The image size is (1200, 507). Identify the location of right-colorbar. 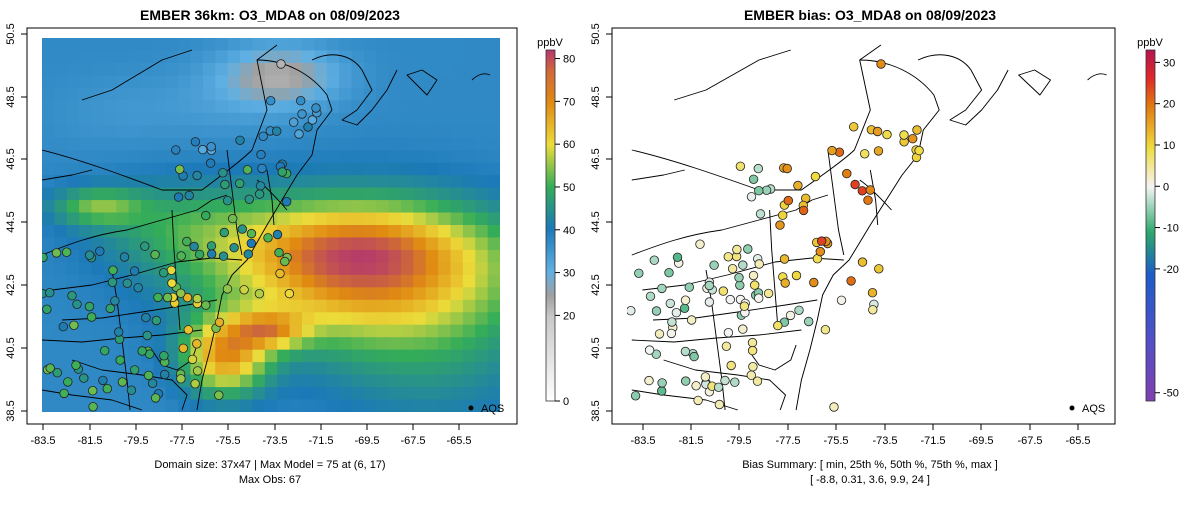
(1150, 225).